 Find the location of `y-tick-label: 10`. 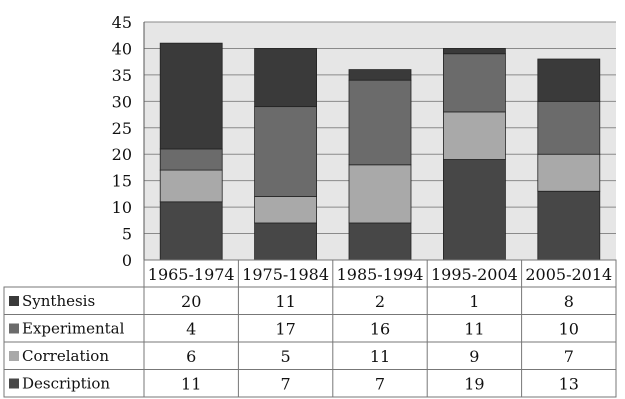

y-tick-label: 10 is located at coordinates (122, 207).